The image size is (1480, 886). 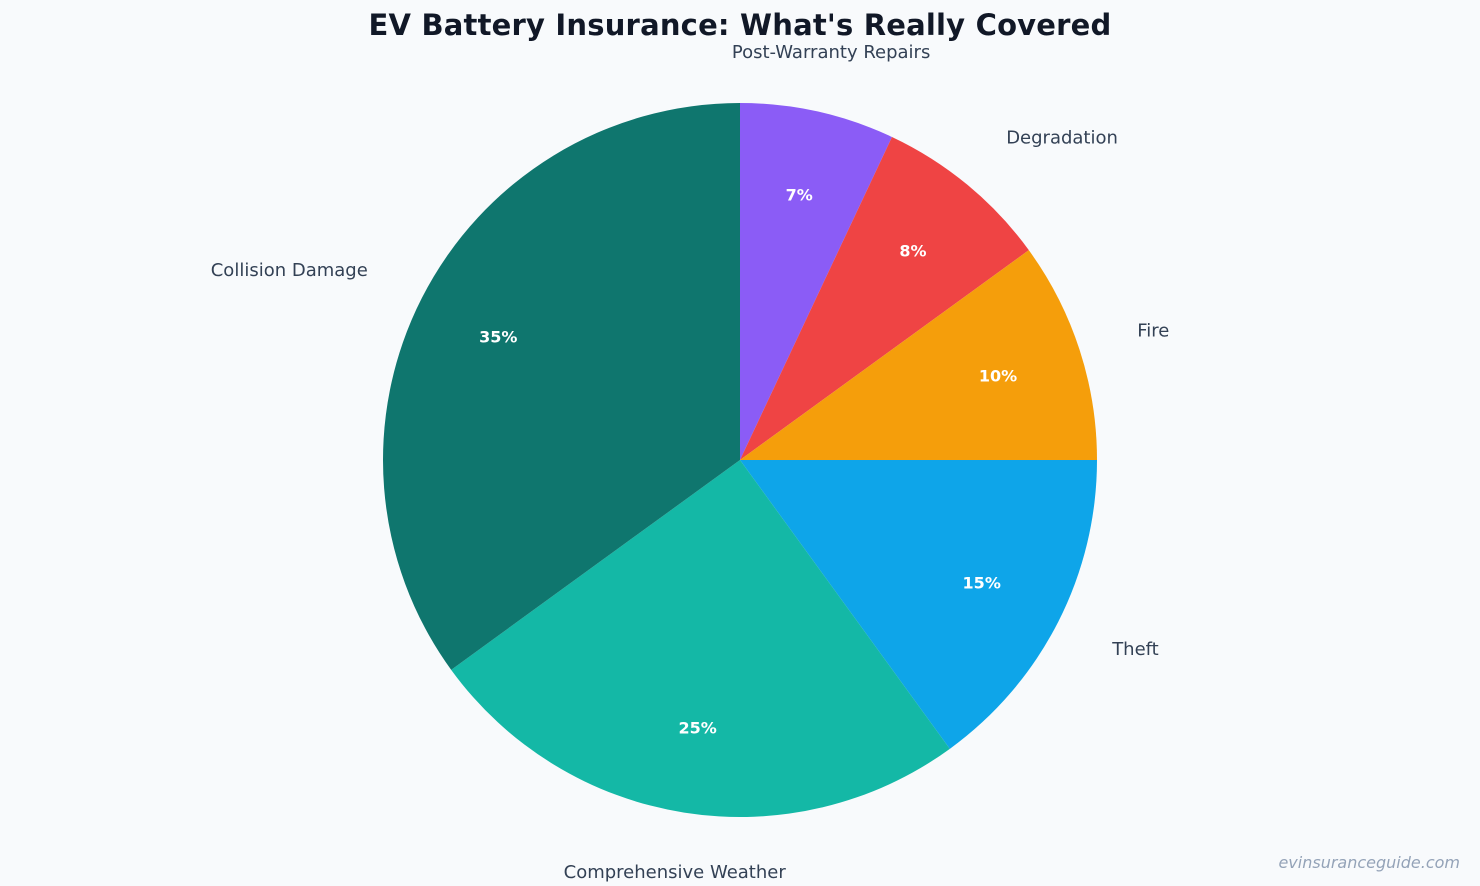 What do you see at coordinates (1153, 330) in the screenshot?
I see `category-label-fire: Fire` at bounding box center [1153, 330].